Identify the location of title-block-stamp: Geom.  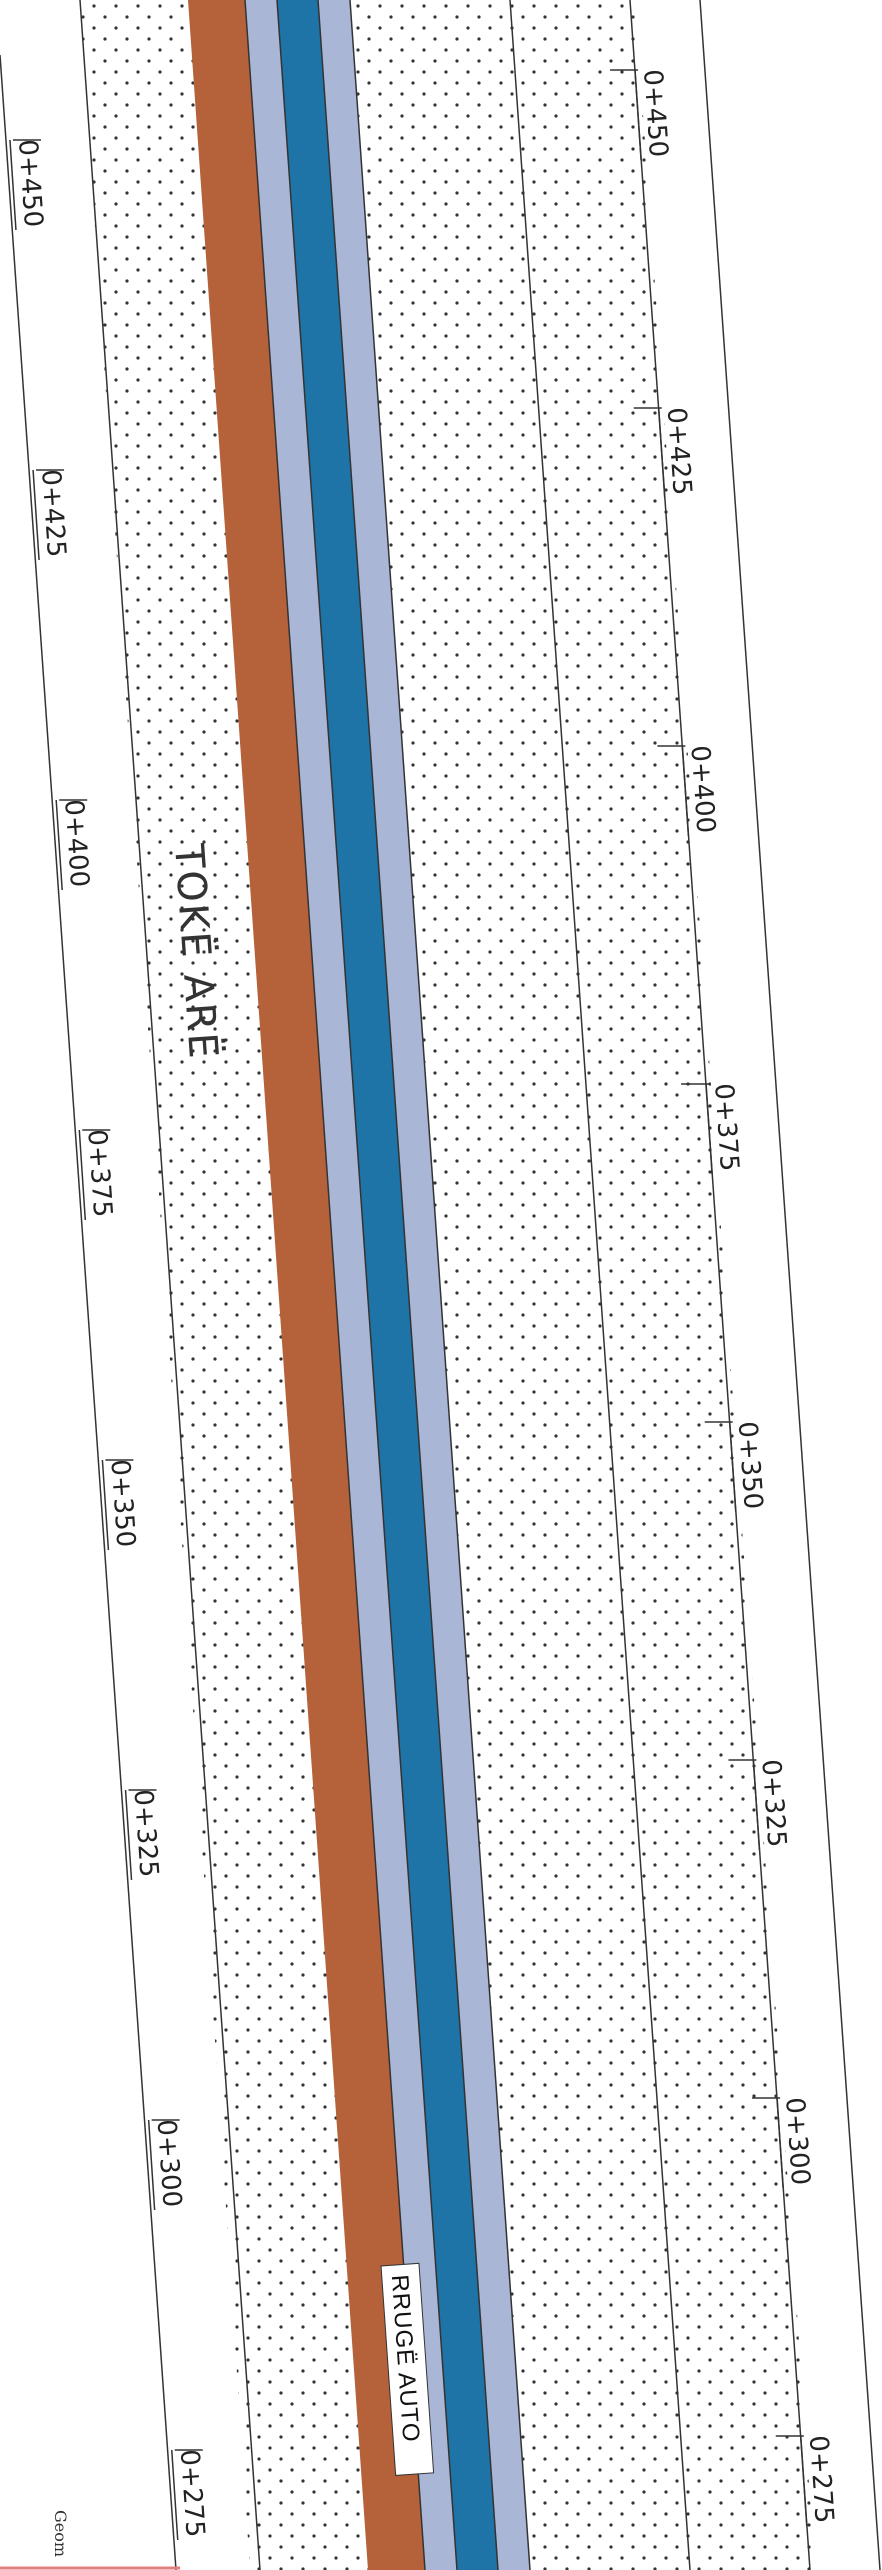
(60, 2533).